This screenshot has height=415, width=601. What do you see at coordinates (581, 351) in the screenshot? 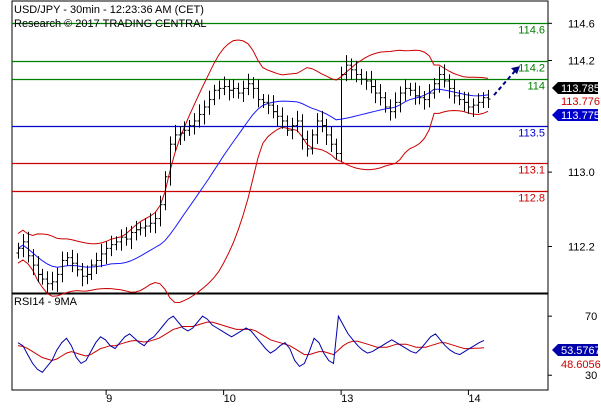
I see `rsi-value-box-text: 53.5767` at bounding box center [581, 351].